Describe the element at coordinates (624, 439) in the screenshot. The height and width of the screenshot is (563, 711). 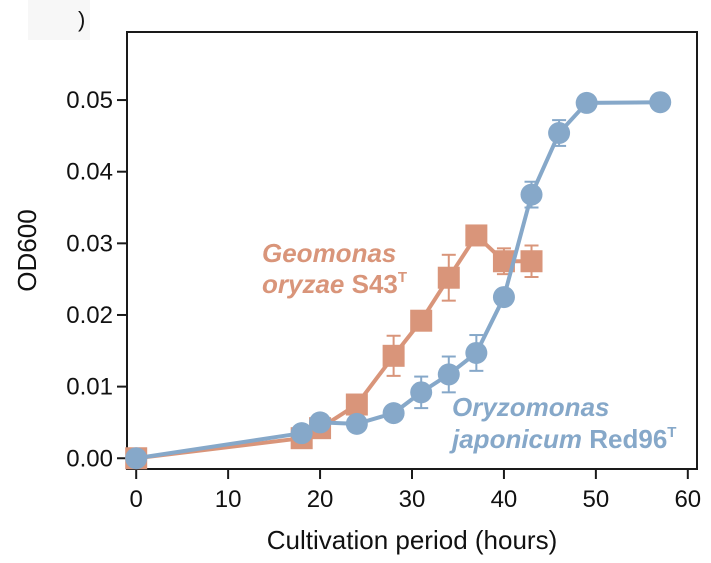
I see `series-label-strain: Red96` at that location.